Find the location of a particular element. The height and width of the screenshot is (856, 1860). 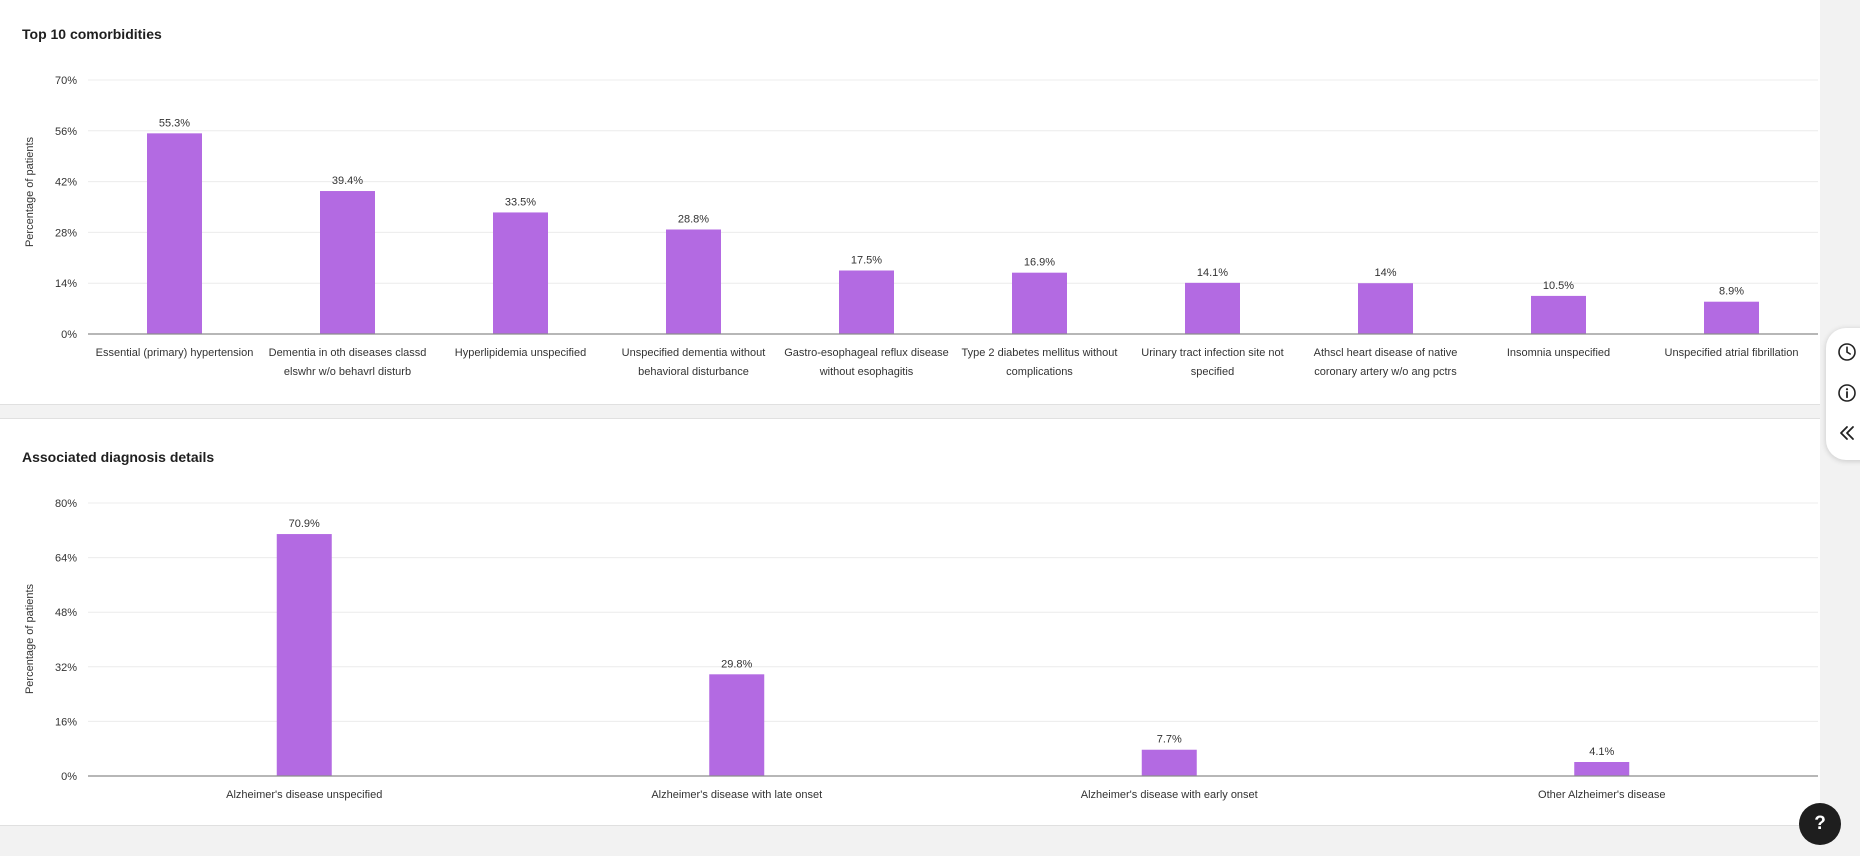

y-tick-label: 80% is located at coordinates (66, 504).